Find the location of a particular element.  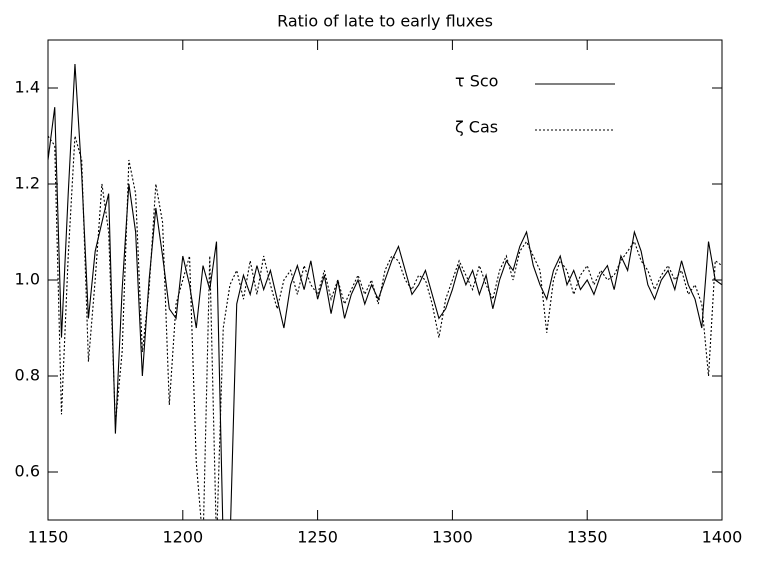

x-tick-label: 1350 is located at coordinates (587, 537).